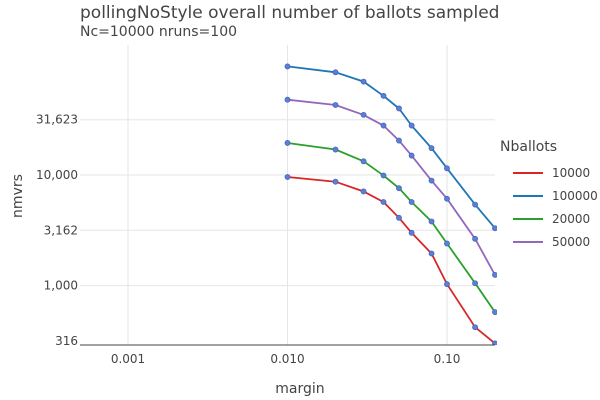 The height and width of the screenshot is (400, 600). I want to click on x-tick-label: 0.001, so click(128, 359).